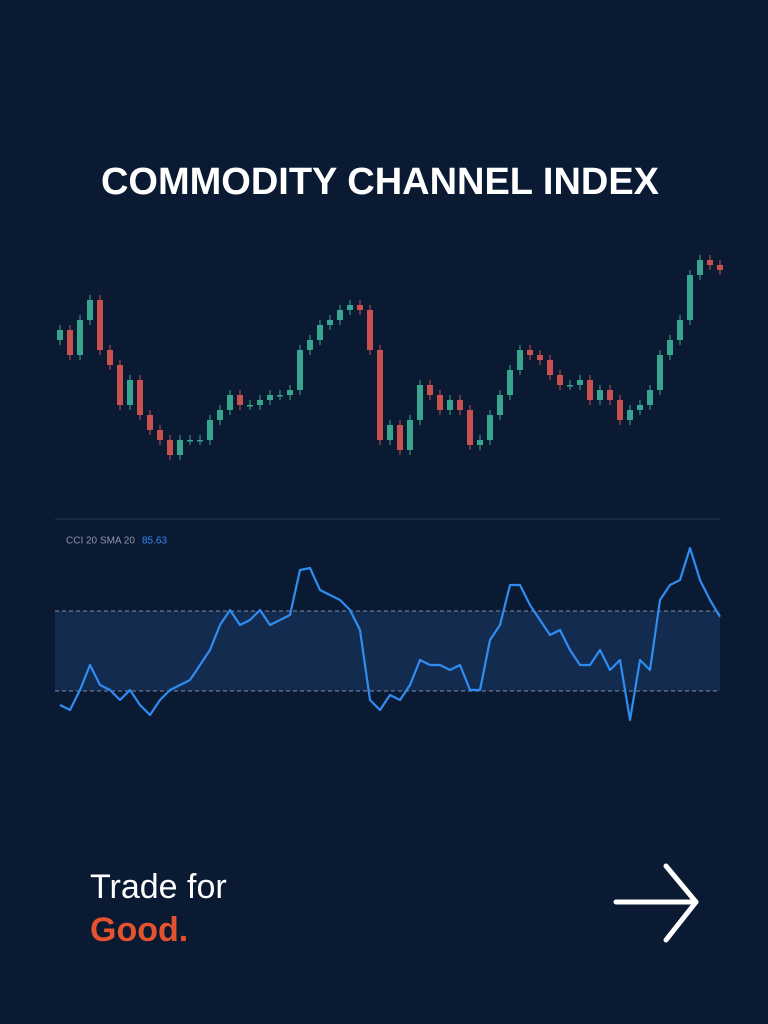 The image size is (768, 1024). What do you see at coordinates (387, 651) in the screenshot?
I see `cci-band` at bounding box center [387, 651].